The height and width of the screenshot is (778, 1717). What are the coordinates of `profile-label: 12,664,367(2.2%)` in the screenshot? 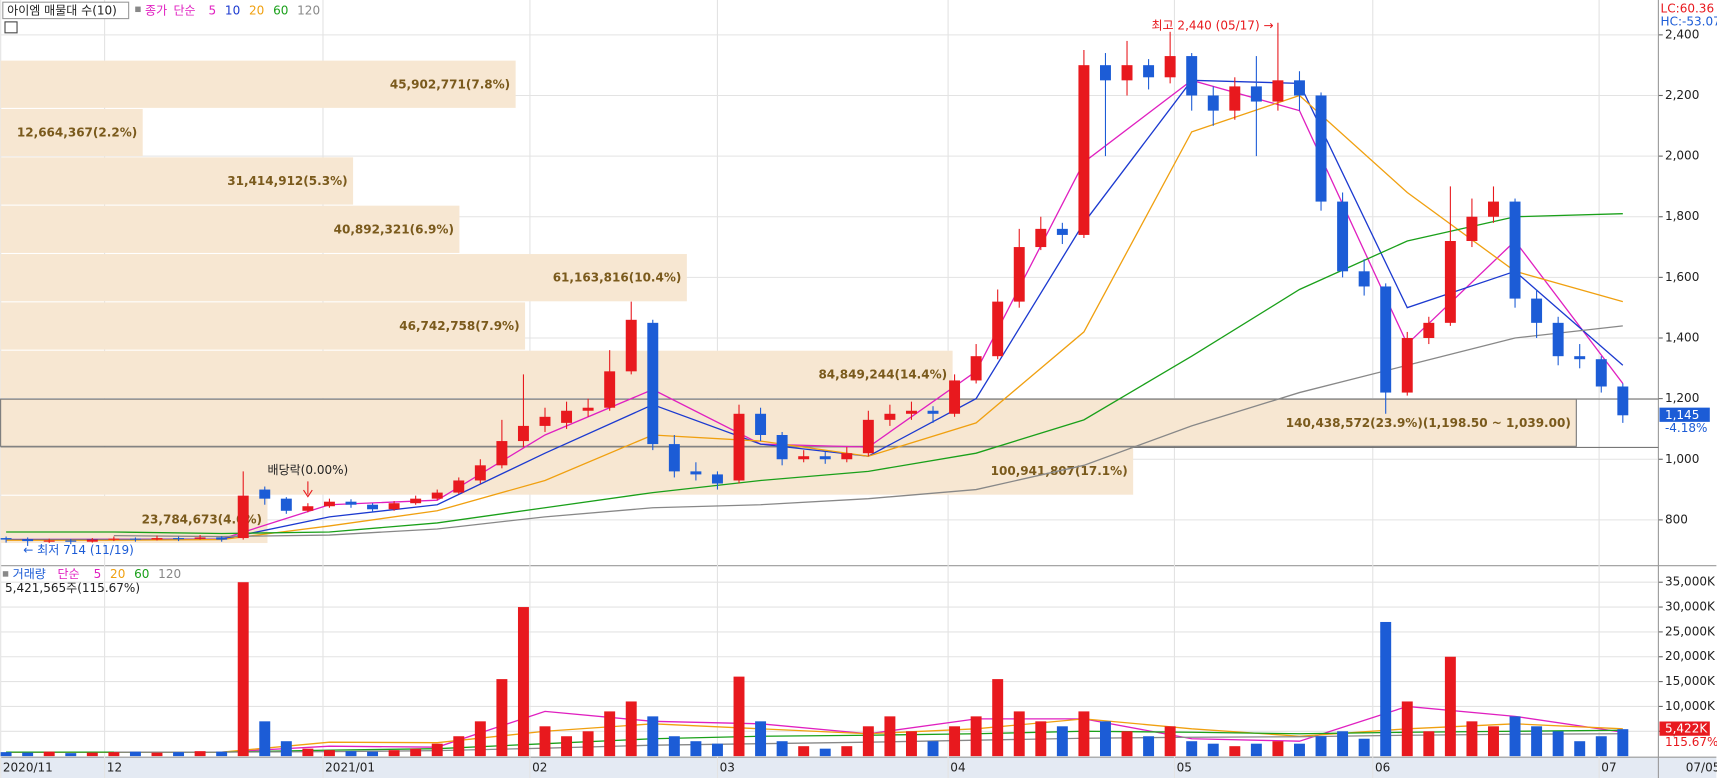 It's located at (77, 133).